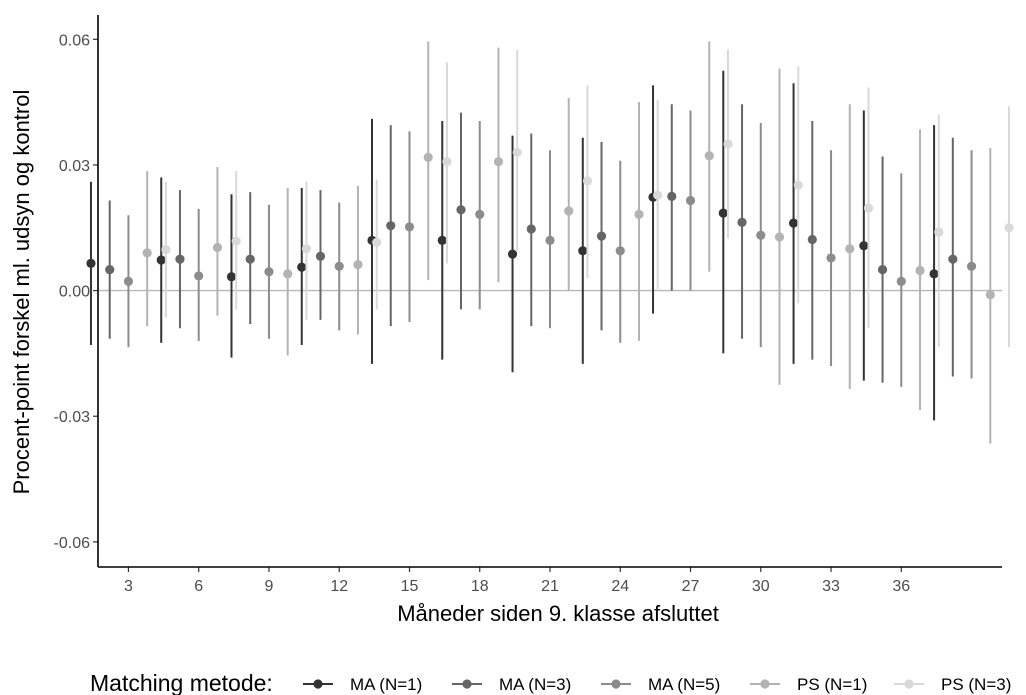 The width and height of the screenshot is (1026, 695). Describe the element at coordinates (832, 684) in the screenshot. I see `legend-label: PS (N=1)` at that location.